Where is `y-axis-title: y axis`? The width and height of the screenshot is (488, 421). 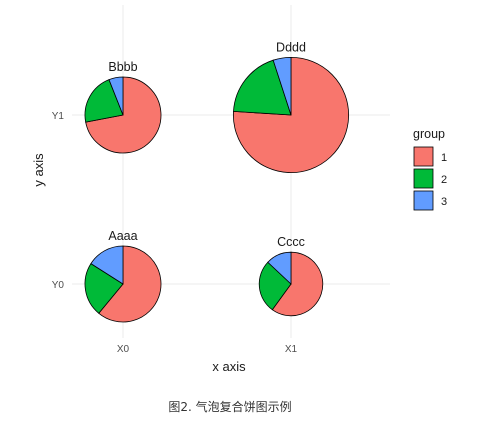 y-axis-title: y axis is located at coordinates (38, 170).